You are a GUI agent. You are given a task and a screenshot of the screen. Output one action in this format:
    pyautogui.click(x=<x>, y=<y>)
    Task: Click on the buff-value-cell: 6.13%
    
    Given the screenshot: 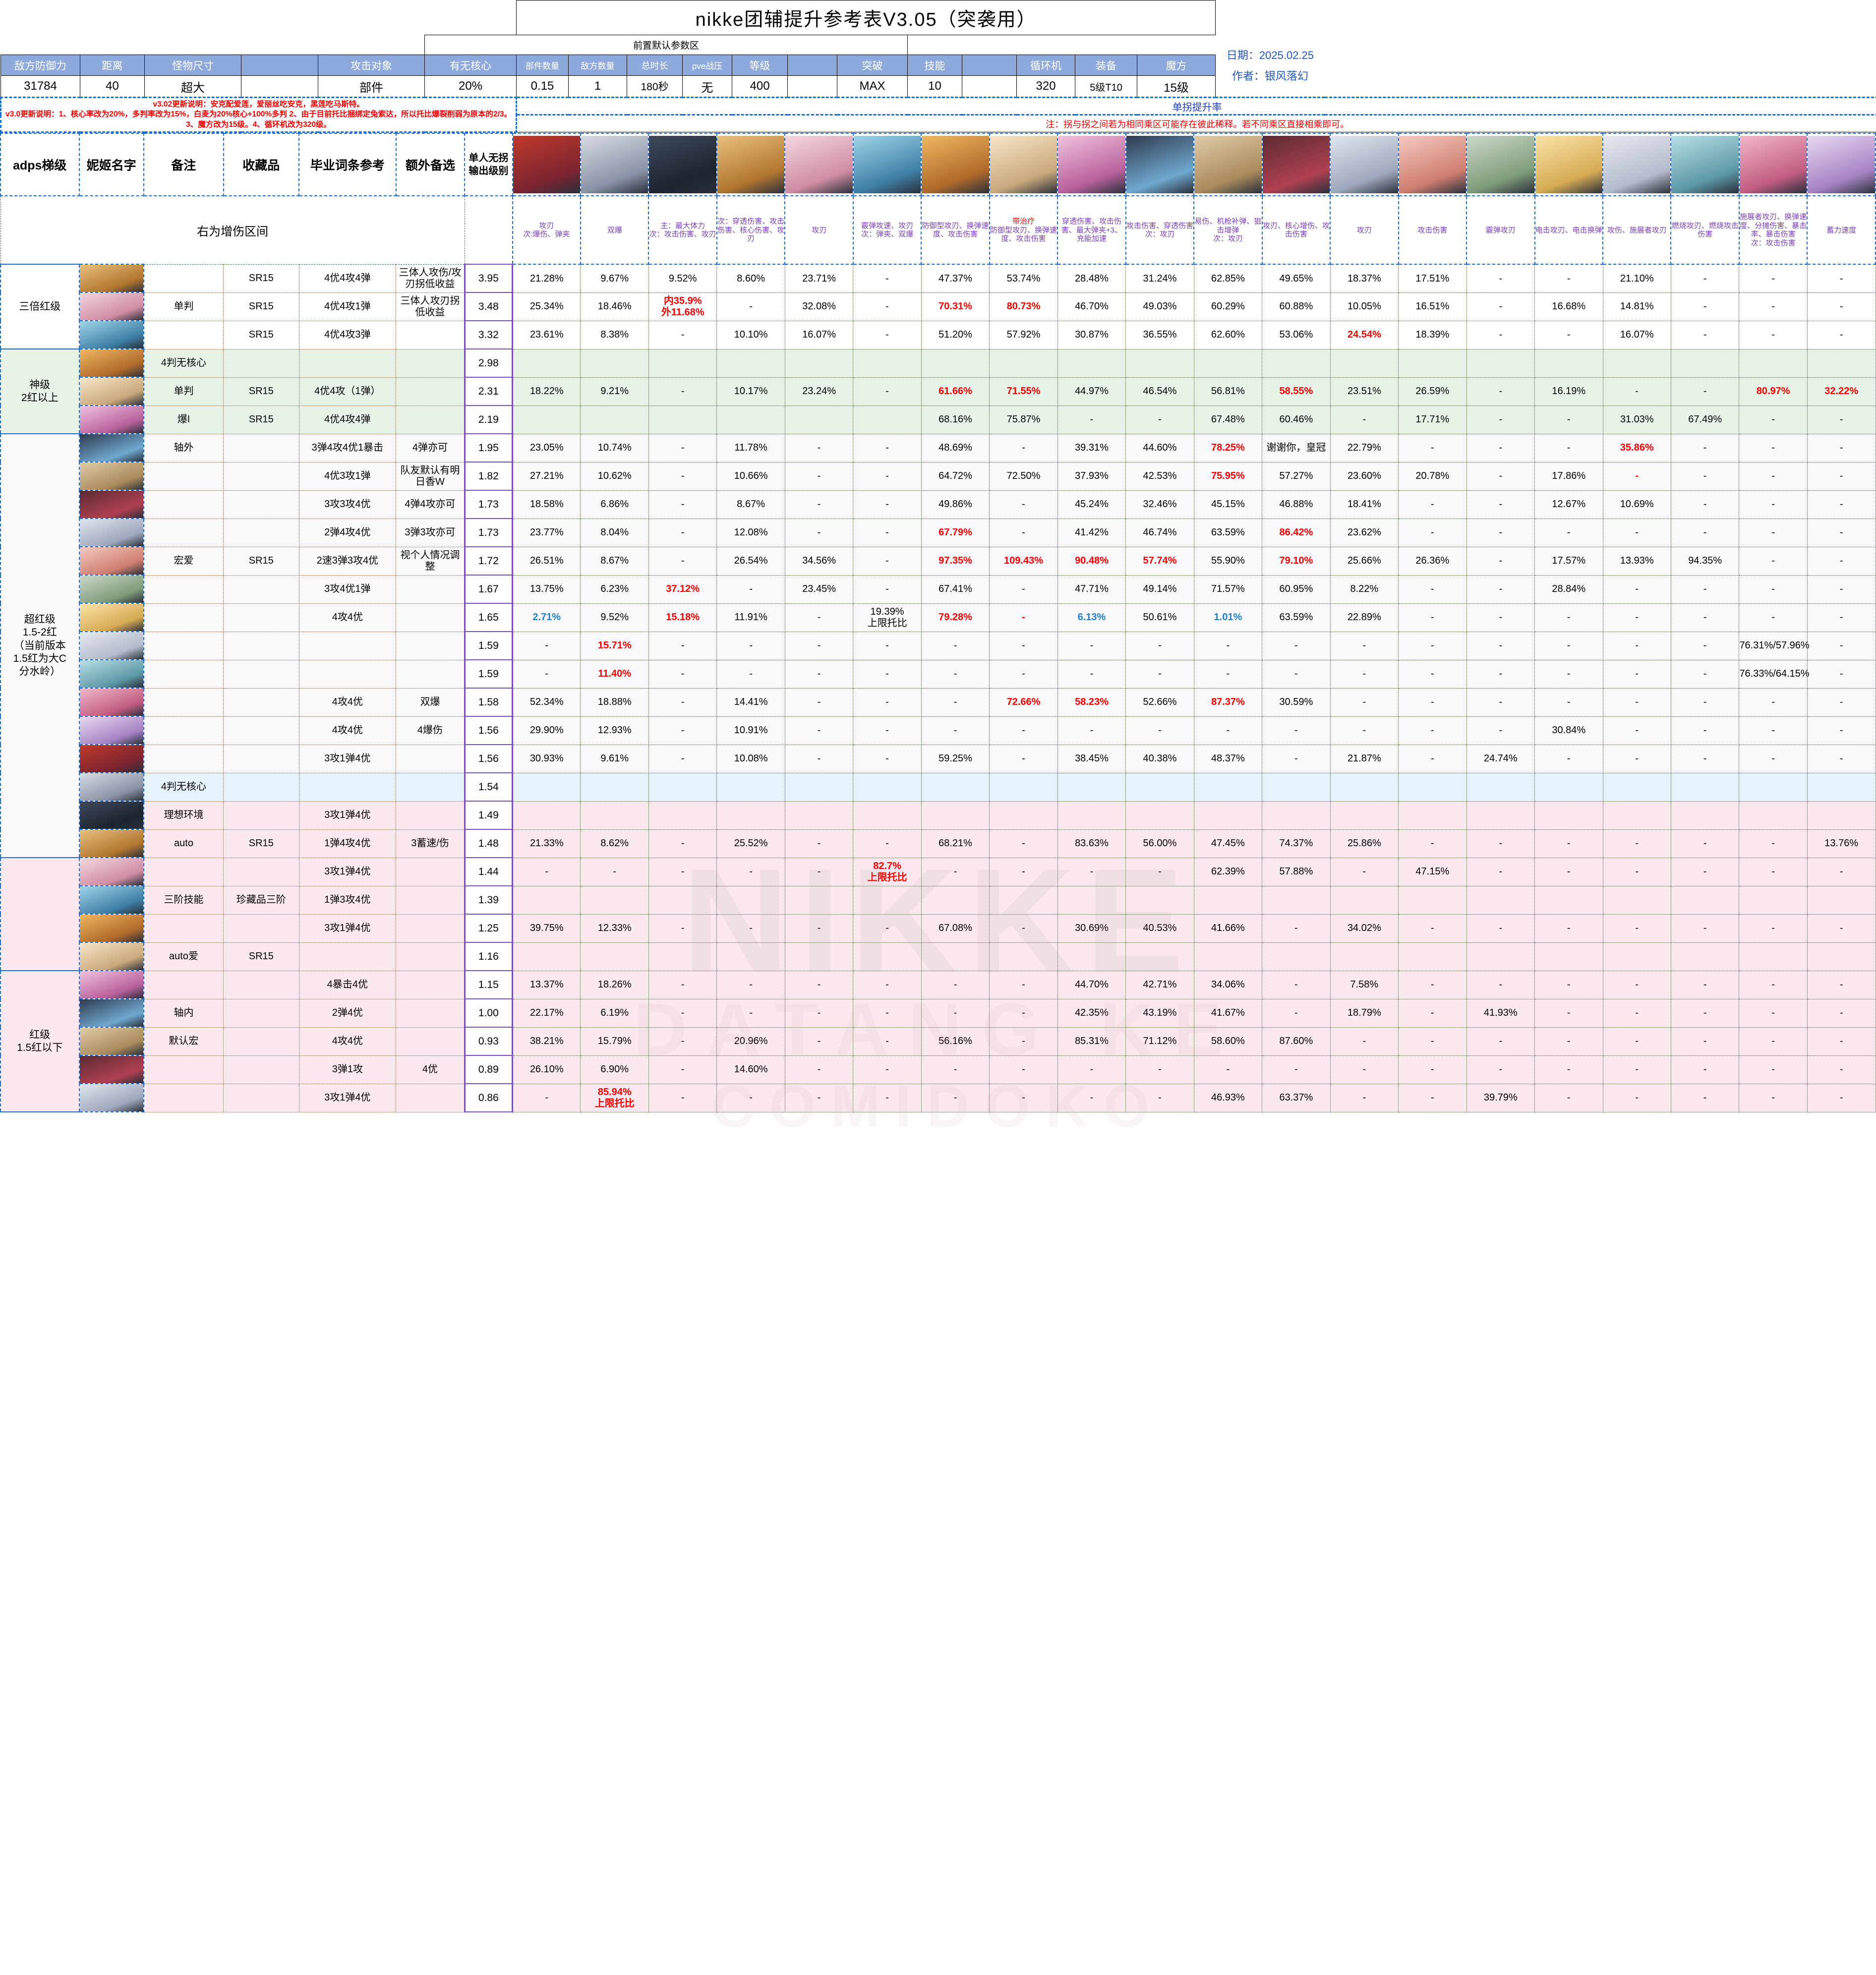 What is the action you would take?
    pyautogui.click(x=1092, y=617)
    